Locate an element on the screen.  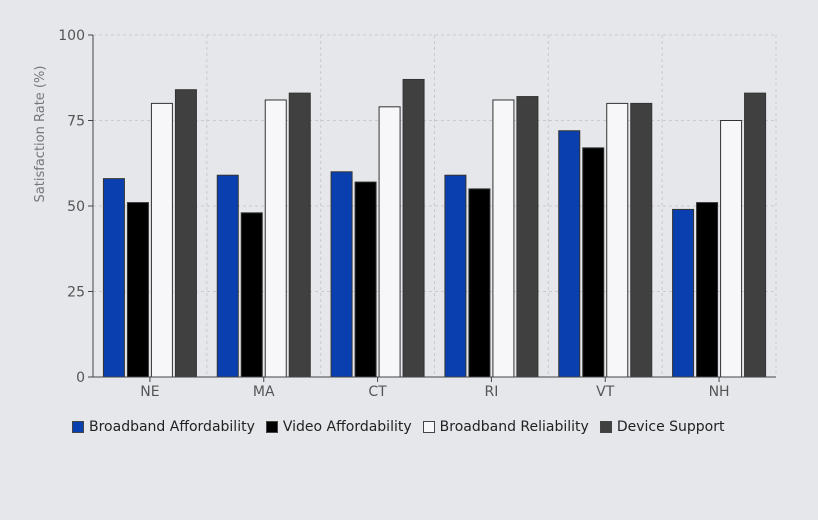
y-axis-title: Satisfaction Rate (%) is located at coordinates (40, 134).